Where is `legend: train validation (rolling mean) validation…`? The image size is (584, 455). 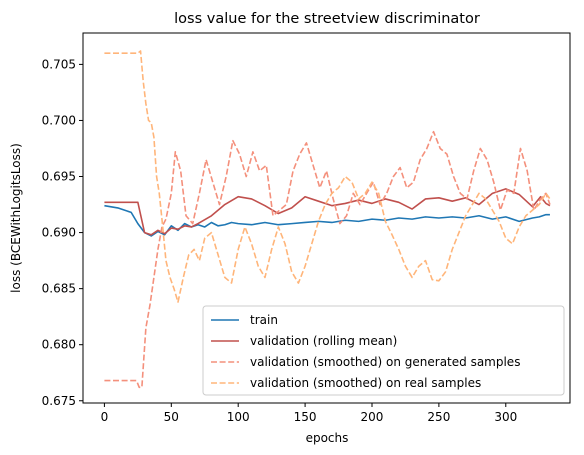
legend: train validation (rolling mean) validation… is located at coordinates (383, 350).